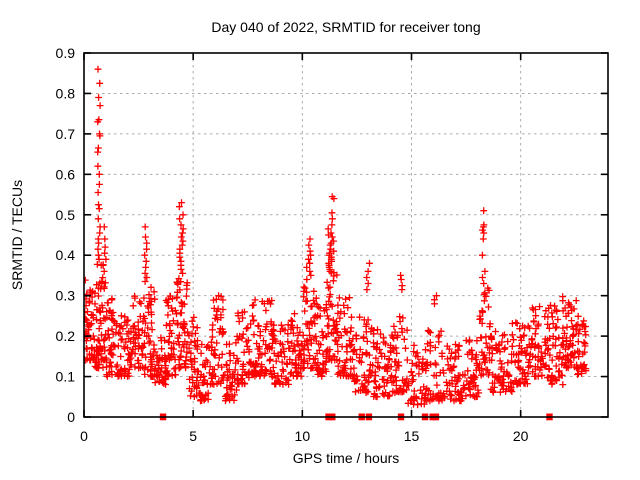 This screenshot has height=480, width=640. I want to click on y-tick-label: 0.7, so click(66, 134).